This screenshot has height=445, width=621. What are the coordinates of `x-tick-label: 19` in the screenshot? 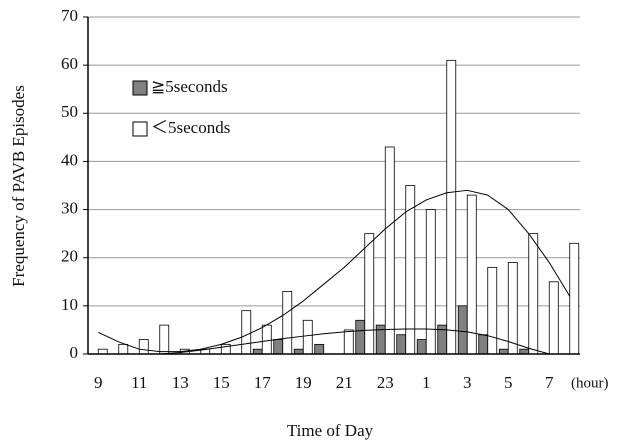 It's located at (303, 382).